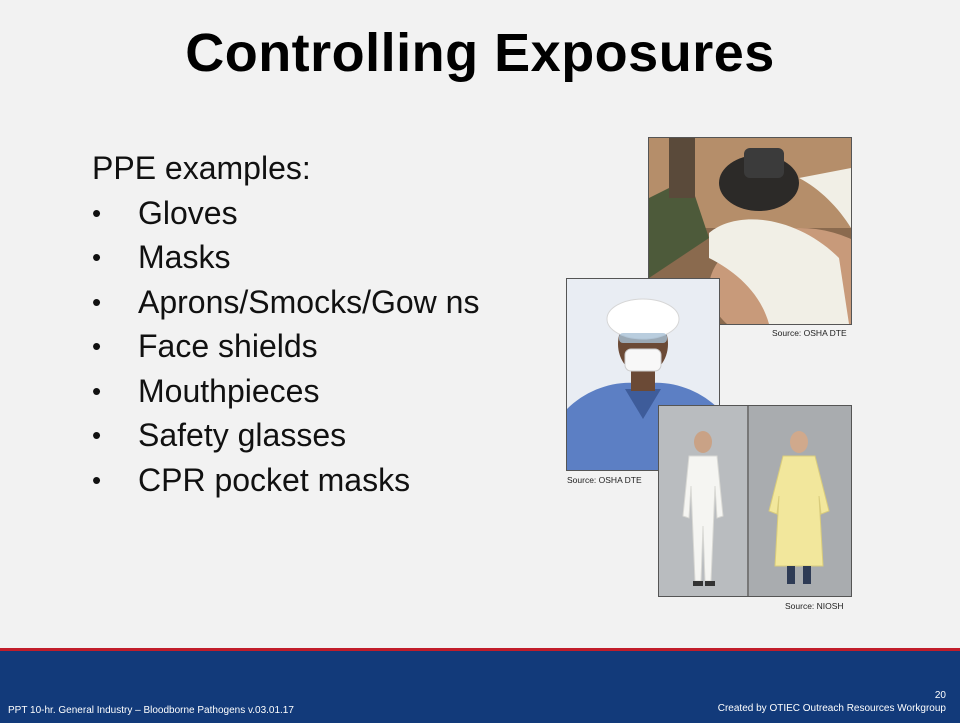  Describe the element at coordinates (292, 480) in the screenshot. I see `list-item: • CPR pocket masks` at that location.